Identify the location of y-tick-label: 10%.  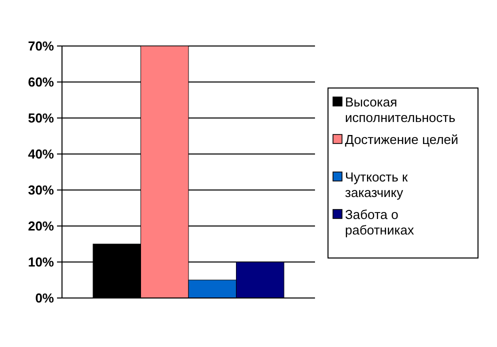
(41, 262).